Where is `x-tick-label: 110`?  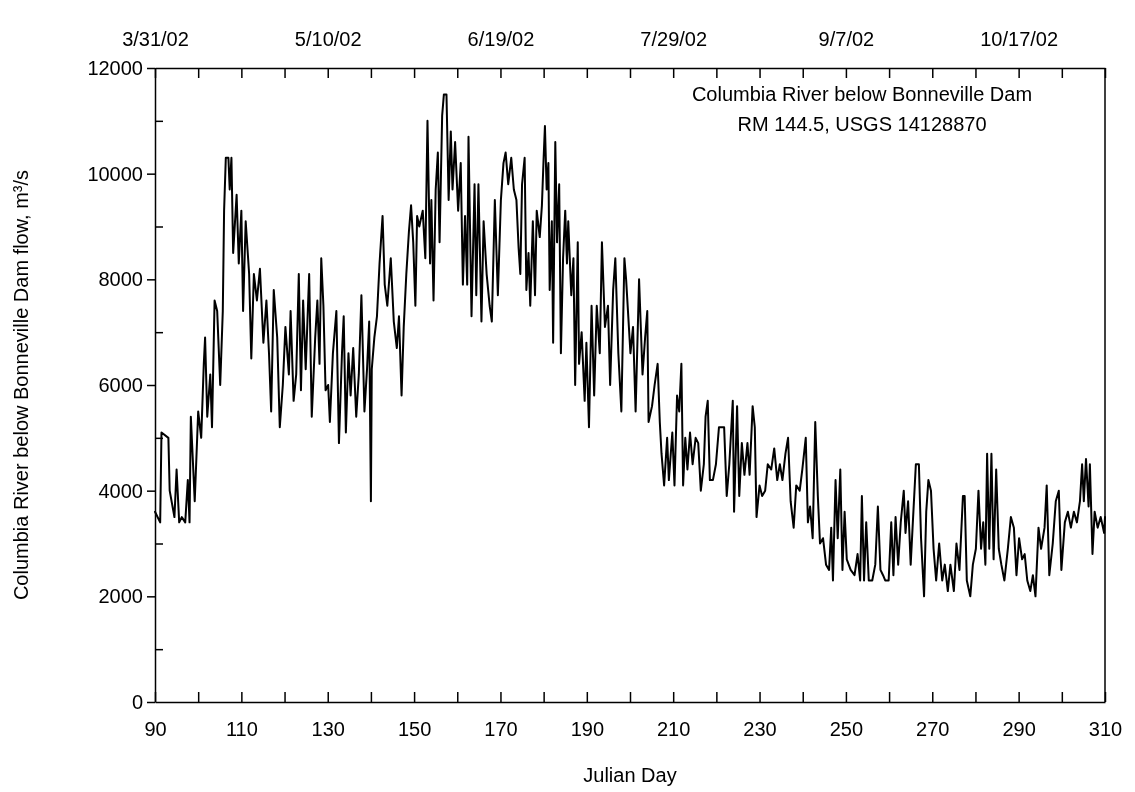
x-tick-label: 110 is located at coordinates (241, 729).